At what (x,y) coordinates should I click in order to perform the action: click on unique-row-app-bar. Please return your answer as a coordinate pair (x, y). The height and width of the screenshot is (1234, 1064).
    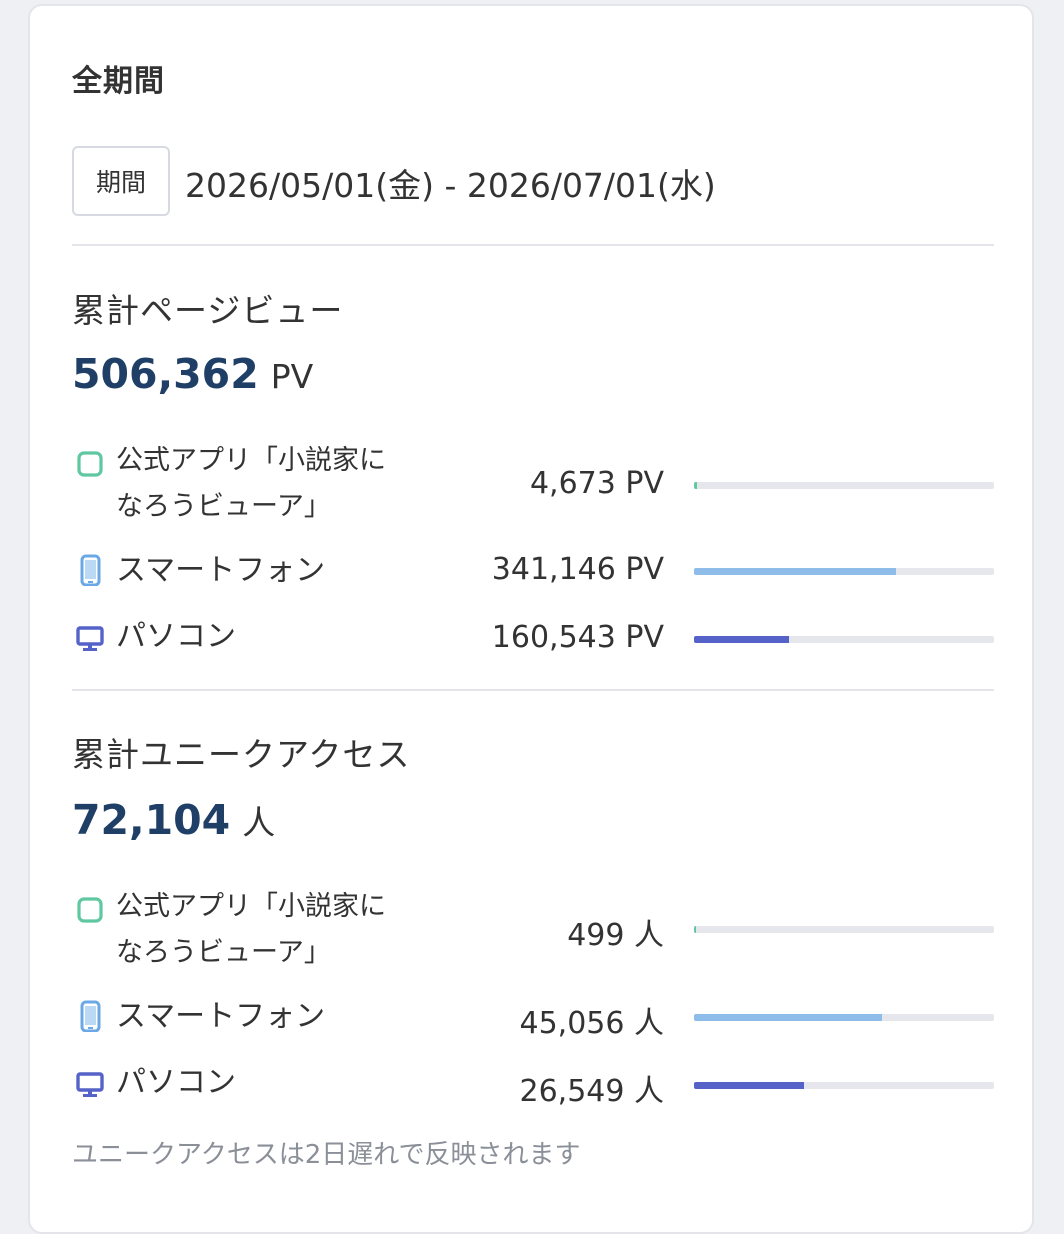
    Looking at the image, I should click on (844, 929).